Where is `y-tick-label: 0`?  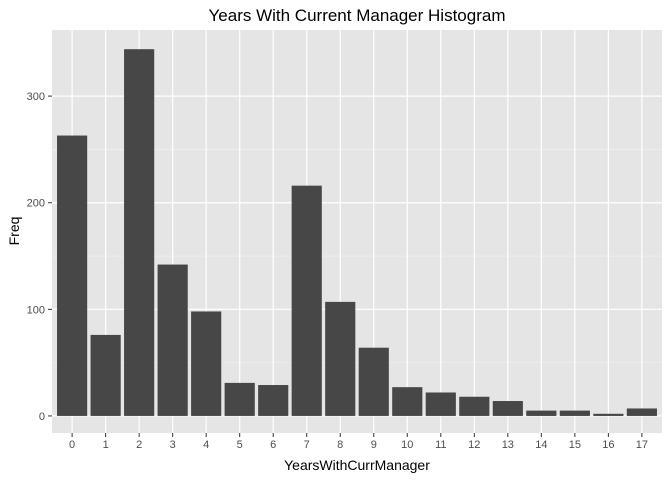 y-tick-label: 0 is located at coordinates (42, 417).